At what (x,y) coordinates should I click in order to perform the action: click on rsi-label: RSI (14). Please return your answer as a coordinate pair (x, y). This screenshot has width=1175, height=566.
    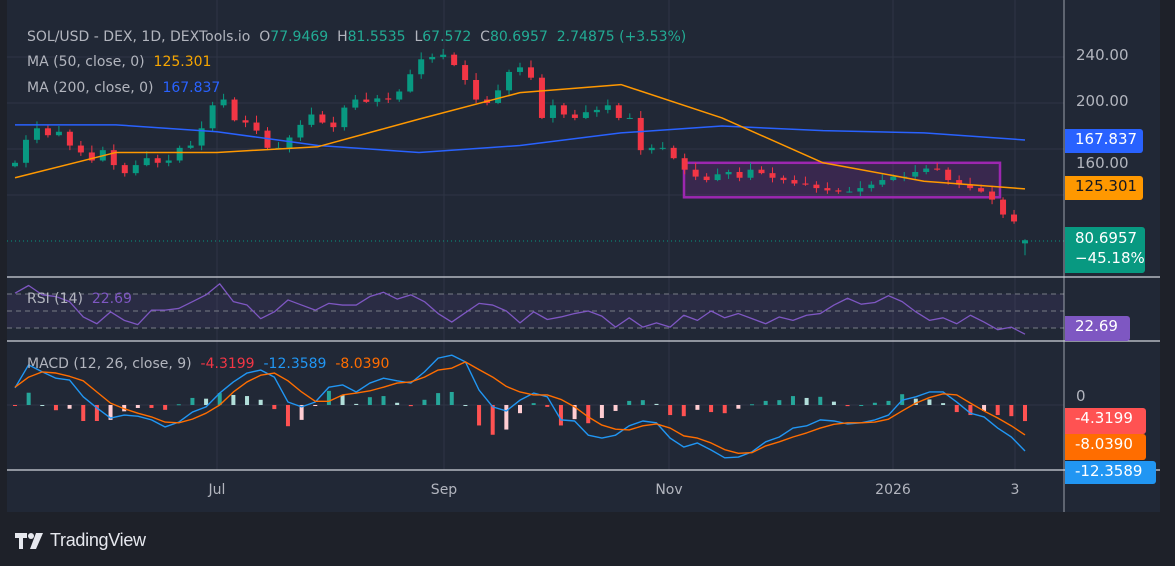
    Looking at the image, I should click on (55, 299).